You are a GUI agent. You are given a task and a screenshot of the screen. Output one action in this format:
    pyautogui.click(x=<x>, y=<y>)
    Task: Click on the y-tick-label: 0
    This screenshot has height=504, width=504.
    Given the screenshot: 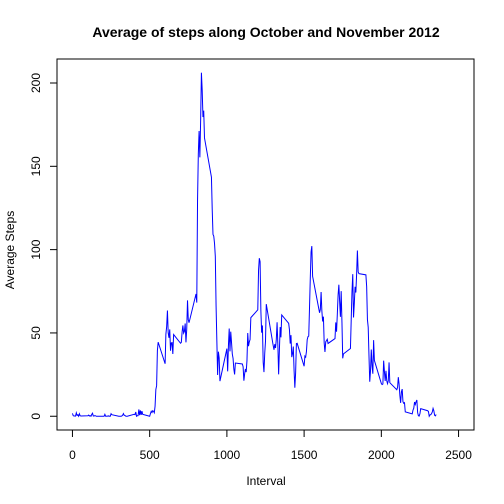 What is the action you would take?
    pyautogui.click(x=36, y=416)
    